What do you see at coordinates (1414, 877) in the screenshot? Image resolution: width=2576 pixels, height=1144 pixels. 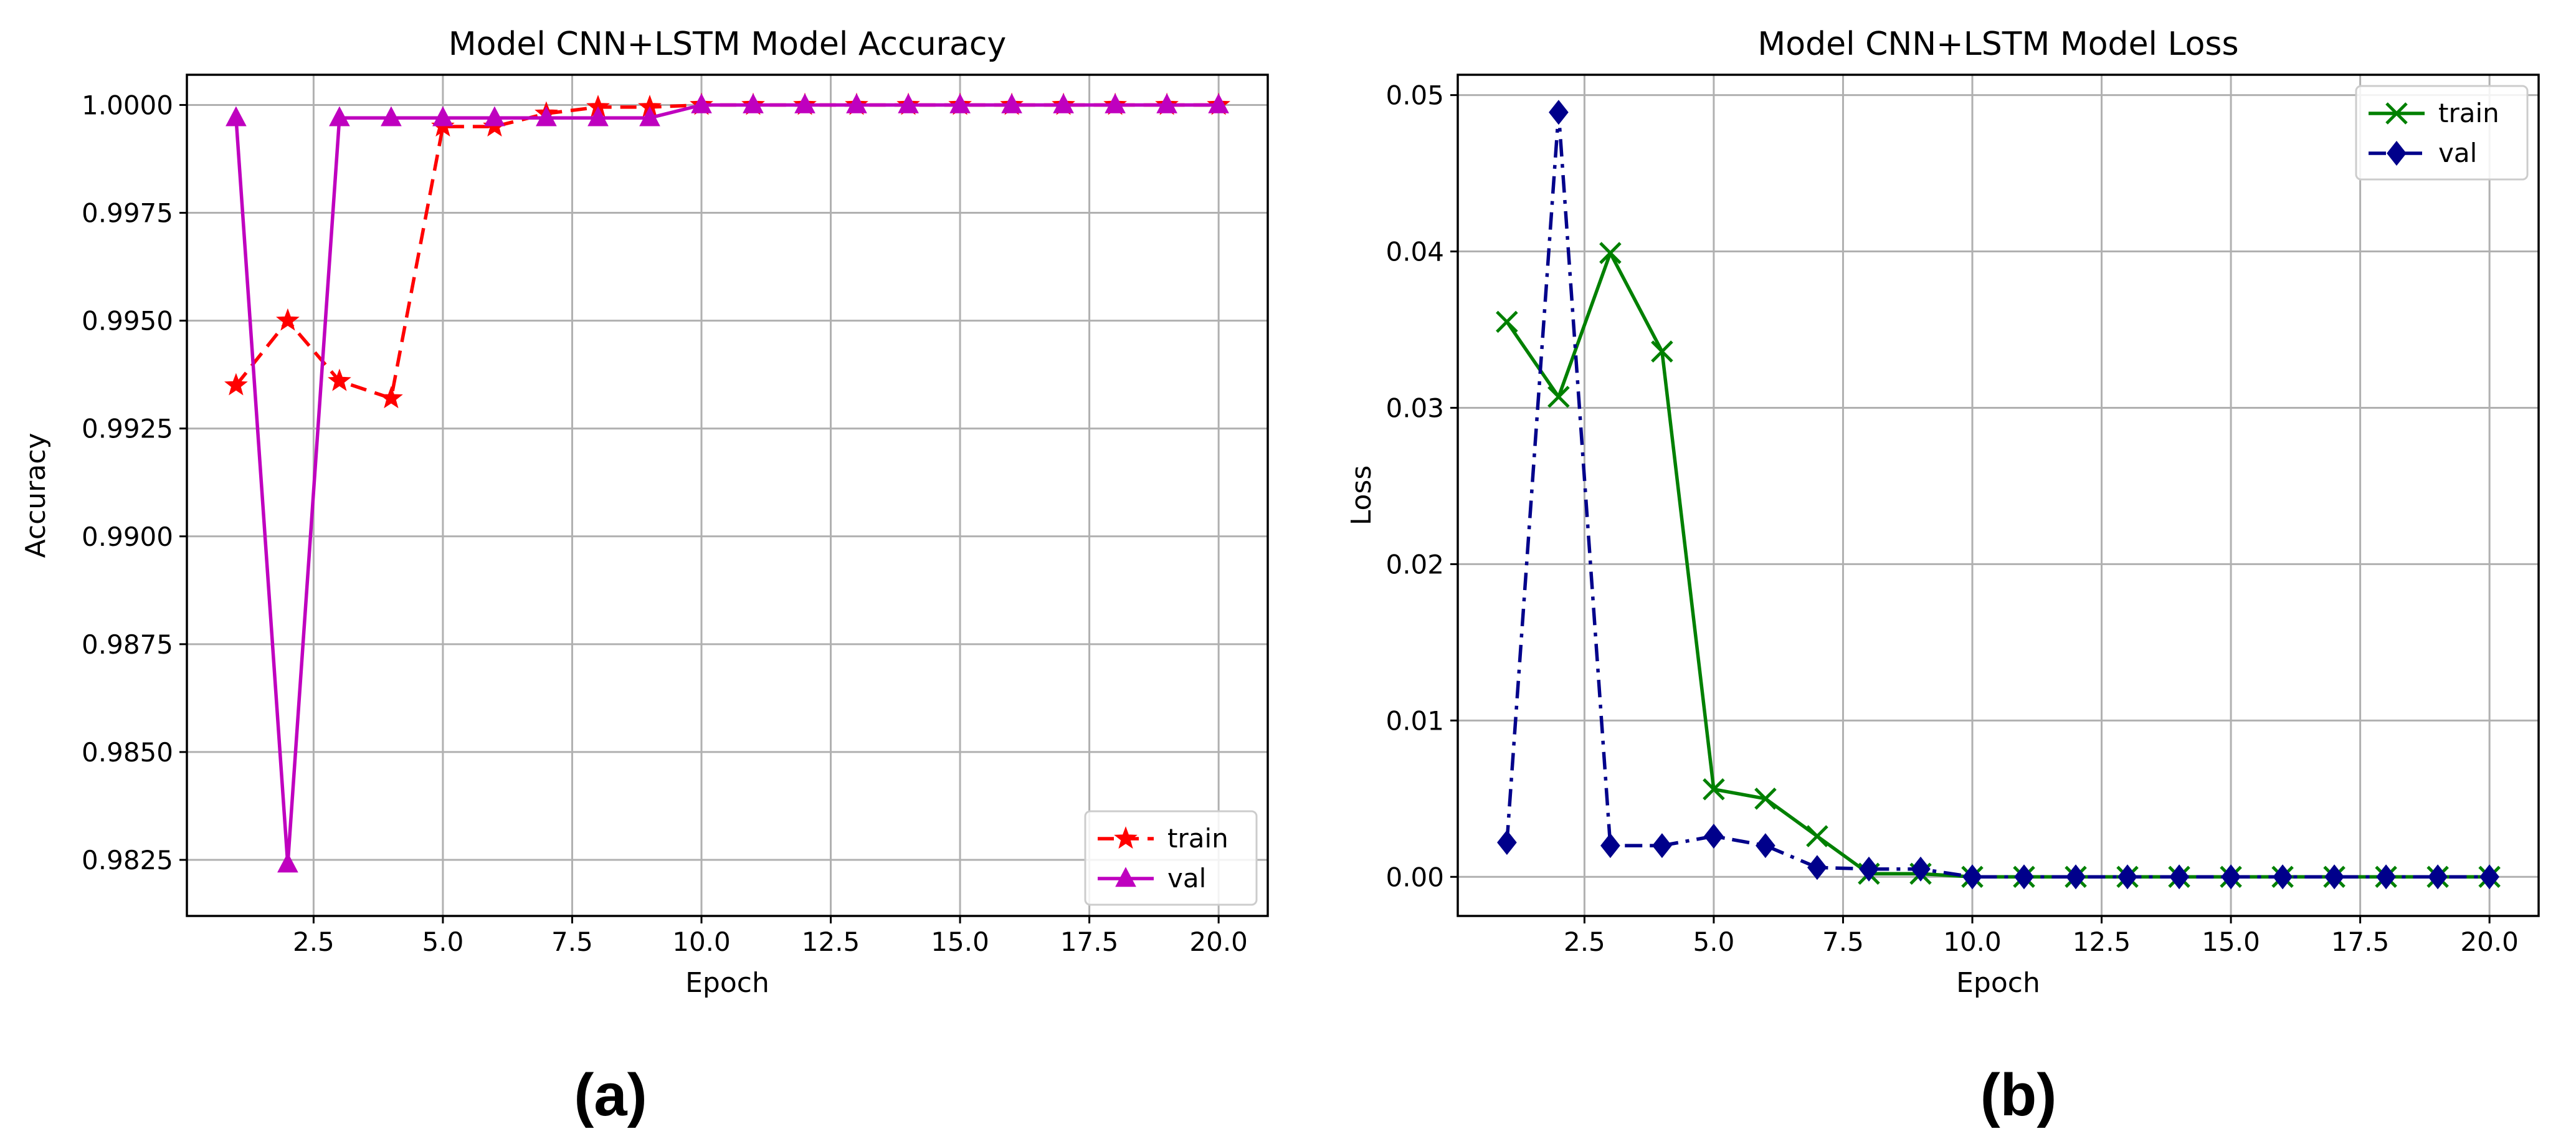 I see `y-tick-label: 0.00` at bounding box center [1414, 877].